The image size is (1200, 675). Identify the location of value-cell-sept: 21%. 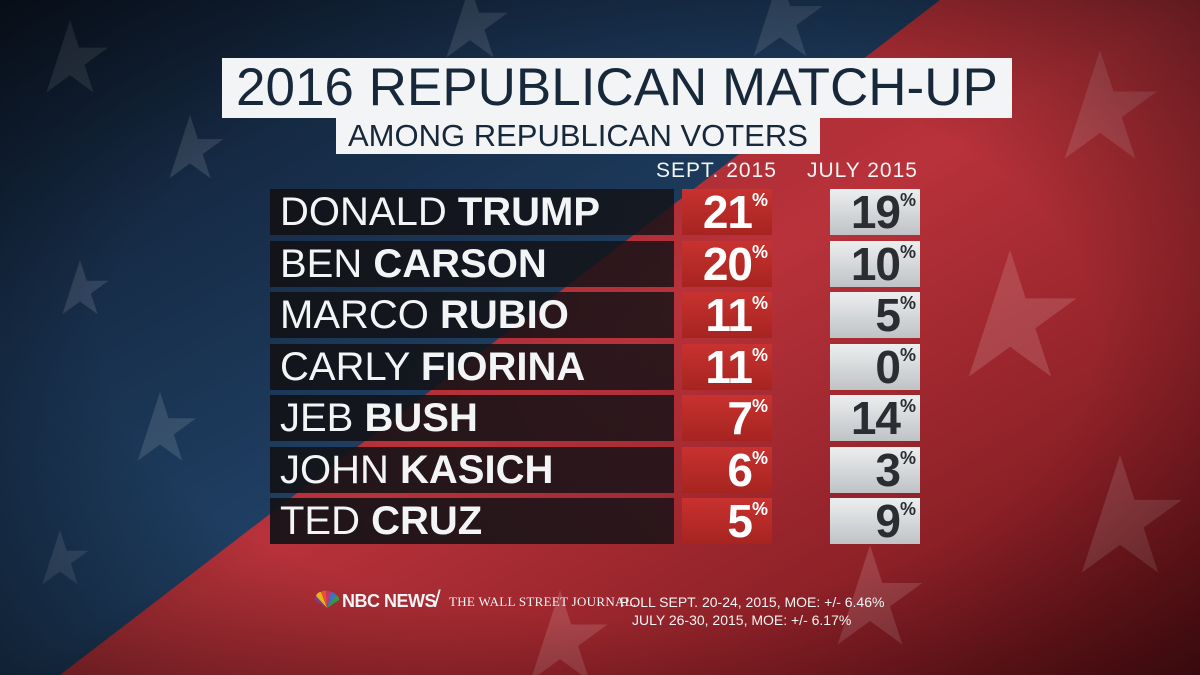
(727, 212).